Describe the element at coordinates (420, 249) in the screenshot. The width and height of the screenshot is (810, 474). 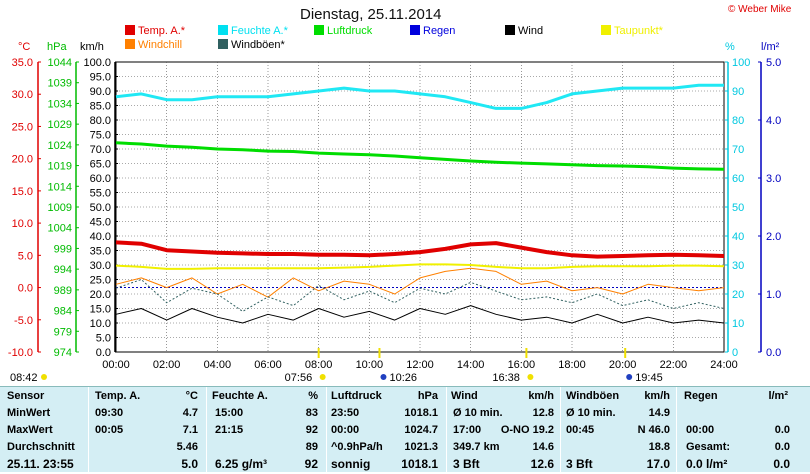
I see `series-line-tempa` at that location.